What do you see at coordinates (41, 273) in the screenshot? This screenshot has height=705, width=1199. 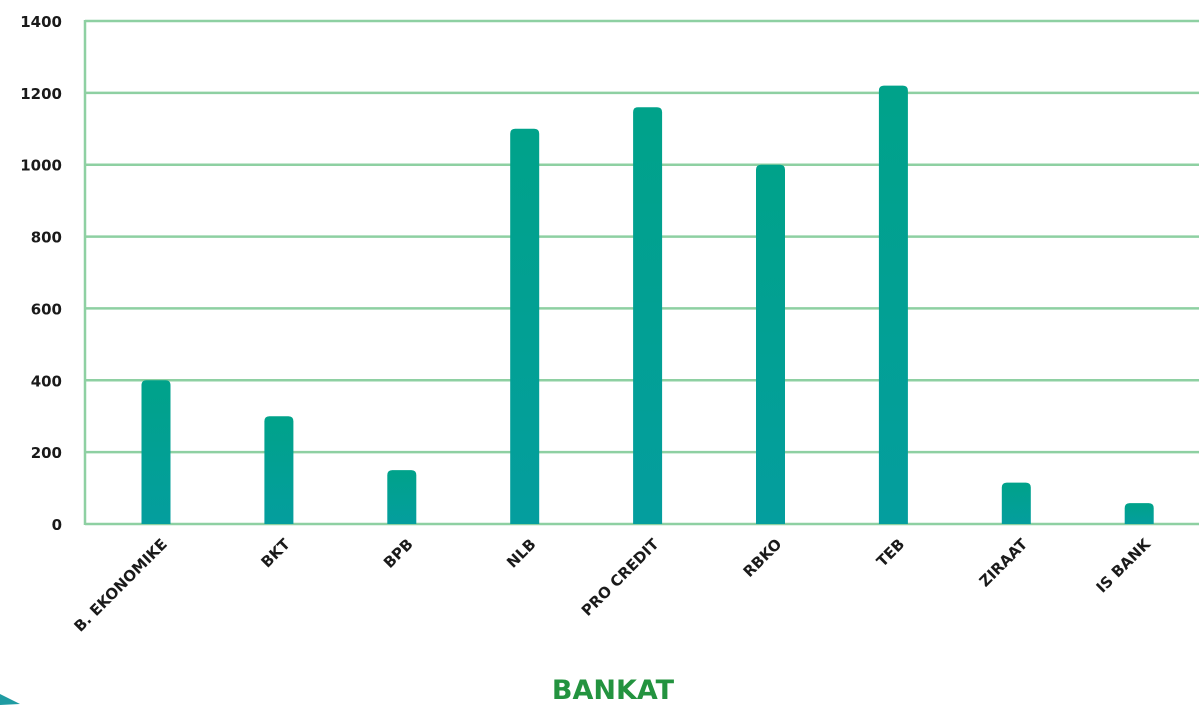 I see `y-axis-ticks: 0 200 400 600 800 1000 1200 1400` at bounding box center [41, 273].